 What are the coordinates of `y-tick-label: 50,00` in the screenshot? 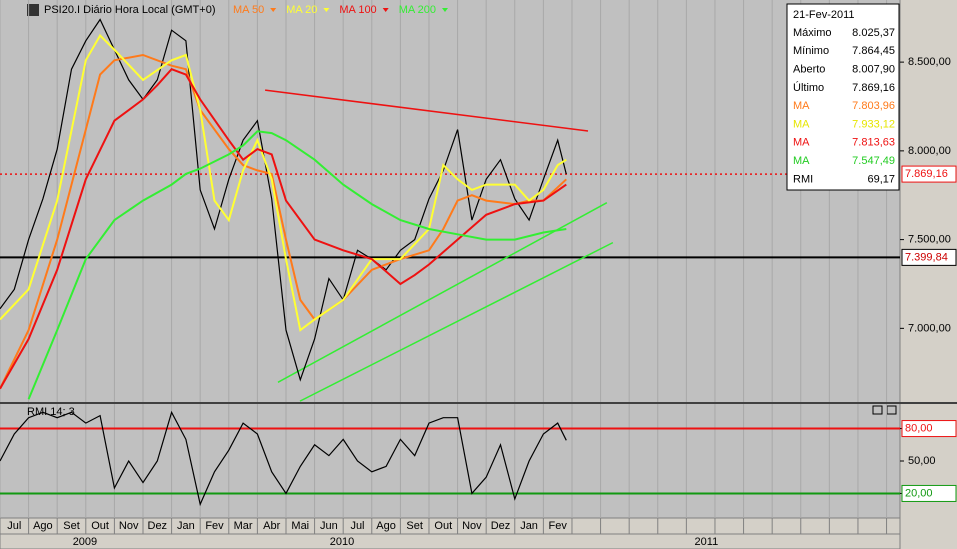 It's located at (922, 461).